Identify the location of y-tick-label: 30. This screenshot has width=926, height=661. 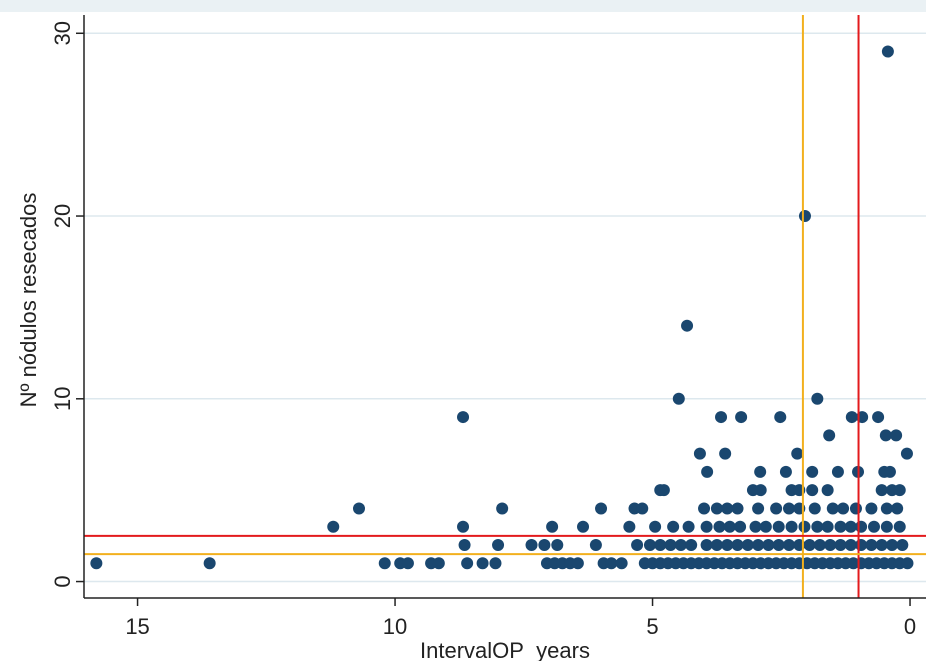
(62, 33).